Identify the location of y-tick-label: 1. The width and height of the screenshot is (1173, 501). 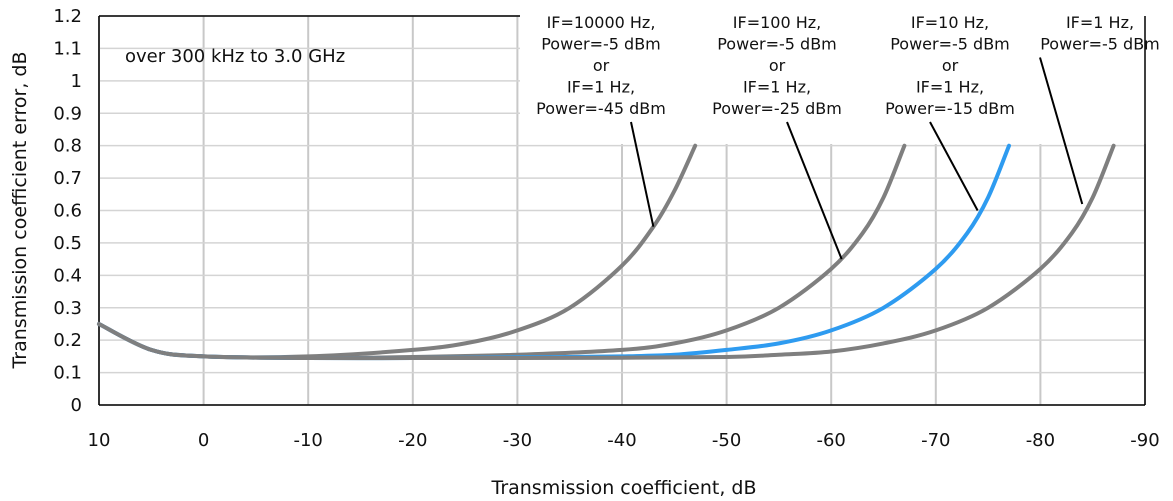
(76, 81).